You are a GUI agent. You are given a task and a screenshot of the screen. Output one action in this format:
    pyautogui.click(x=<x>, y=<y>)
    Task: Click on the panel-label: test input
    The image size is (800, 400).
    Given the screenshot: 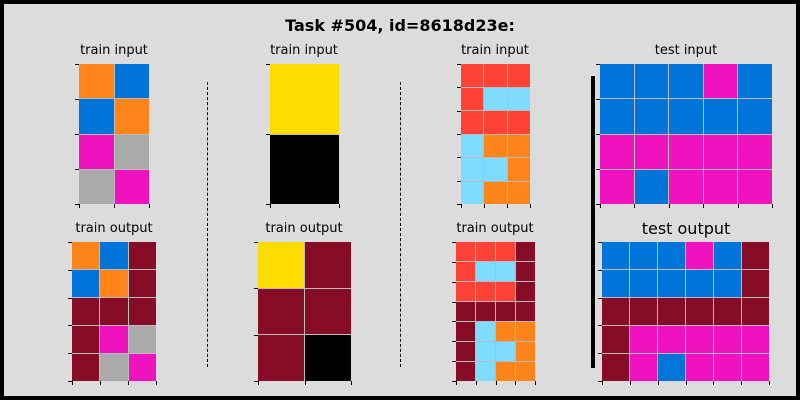 What is the action you would take?
    pyautogui.click(x=686, y=50)
    